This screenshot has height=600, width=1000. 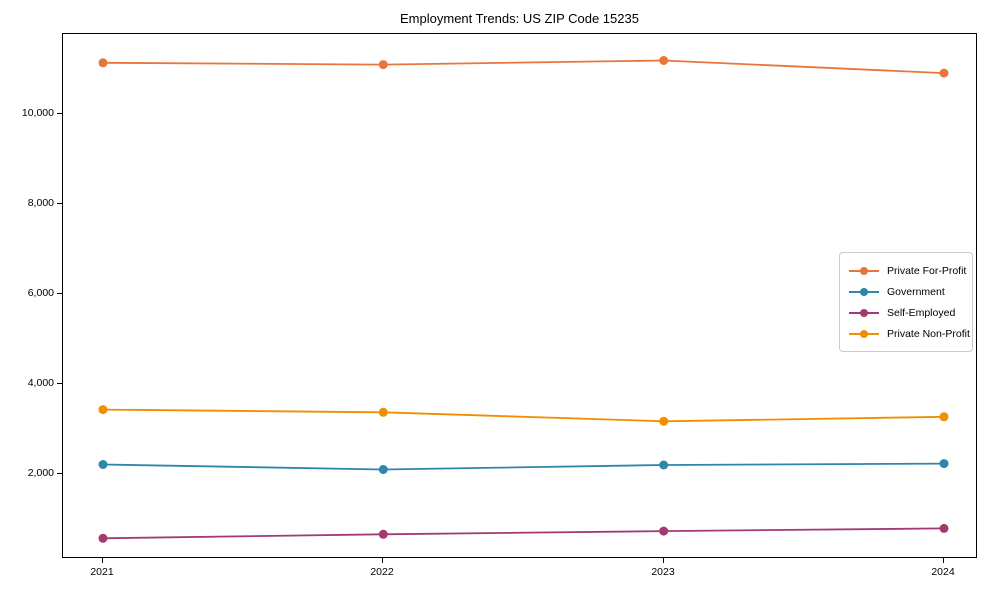 What do you see at coordinates (40, 293) in the screenshot?
I see `y-tick-label: 6,000` at bounding box center [40, 293].